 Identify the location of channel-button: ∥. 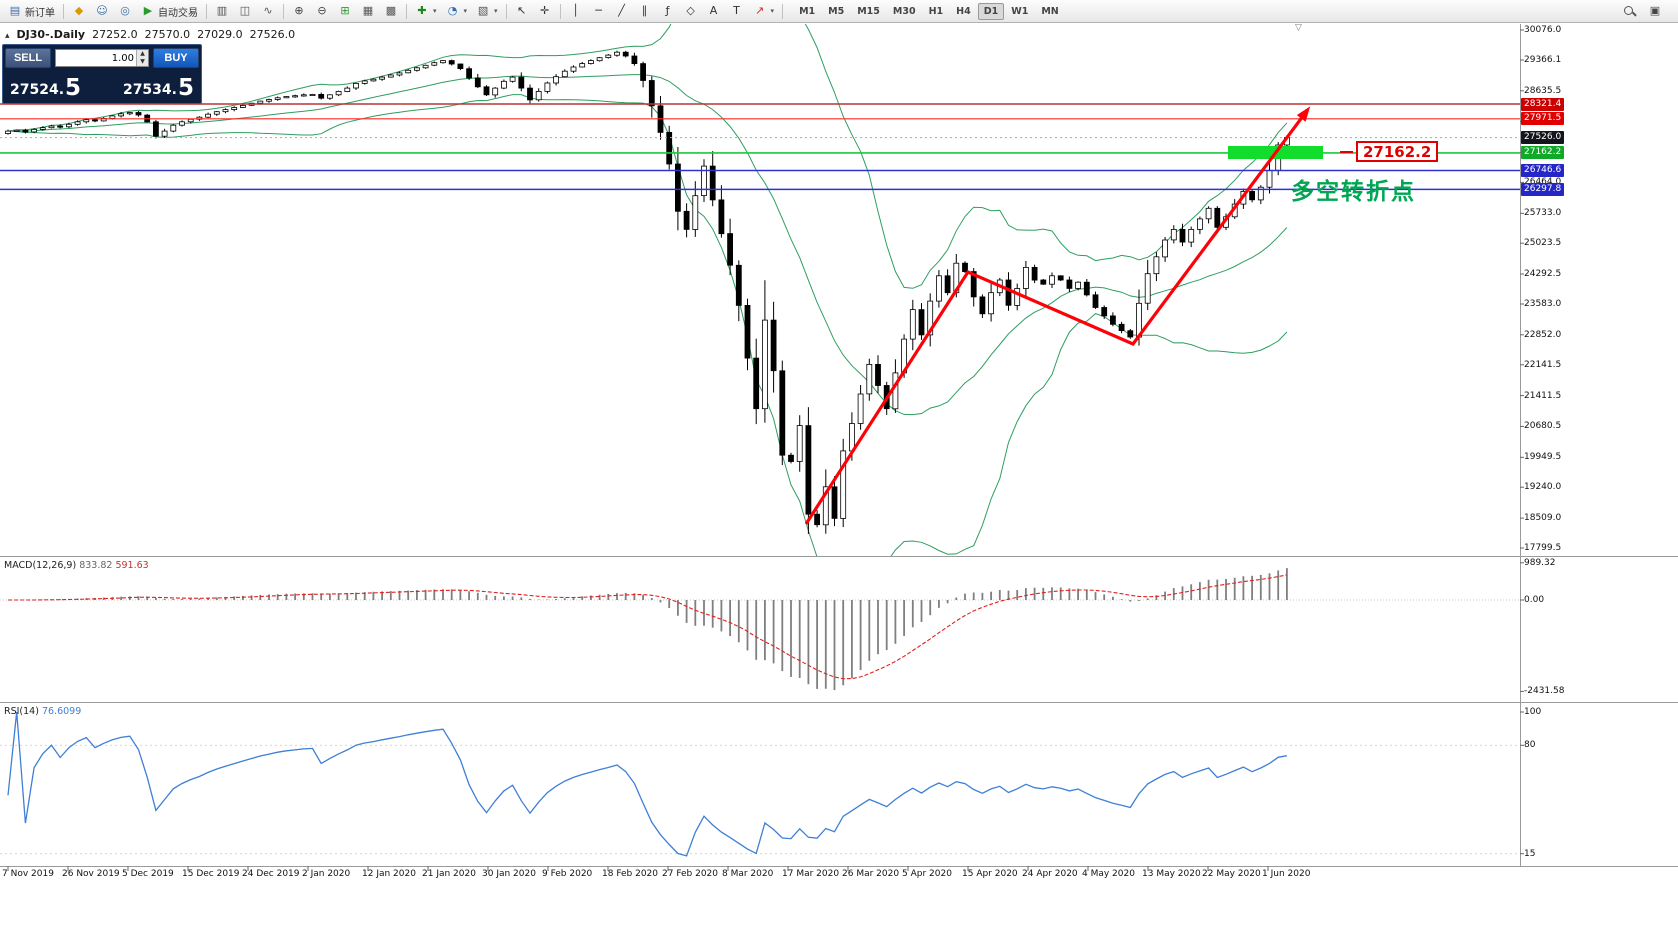
(645, 11).